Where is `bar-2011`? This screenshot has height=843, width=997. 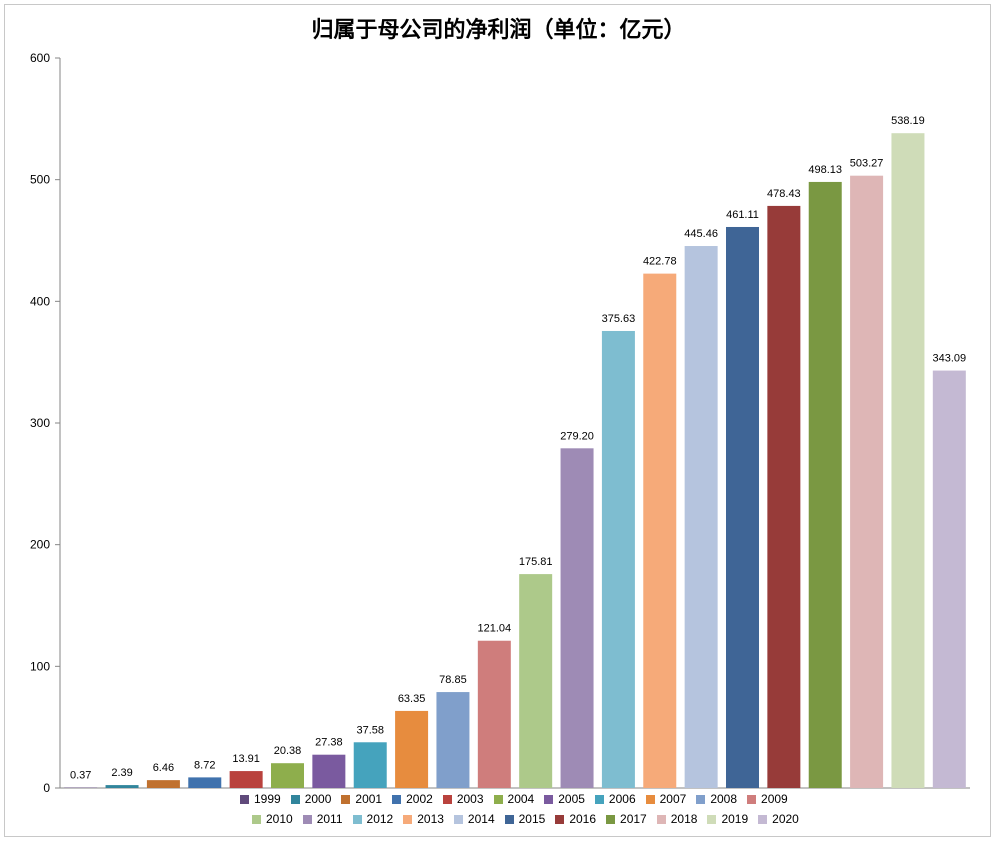
bar-2011 is located at coordinates (577, 618).